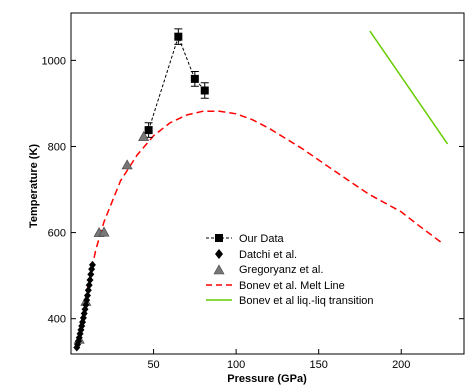  I want to click on series-line-bonev-et-al-liq-liq-transition, so click(409, 87).